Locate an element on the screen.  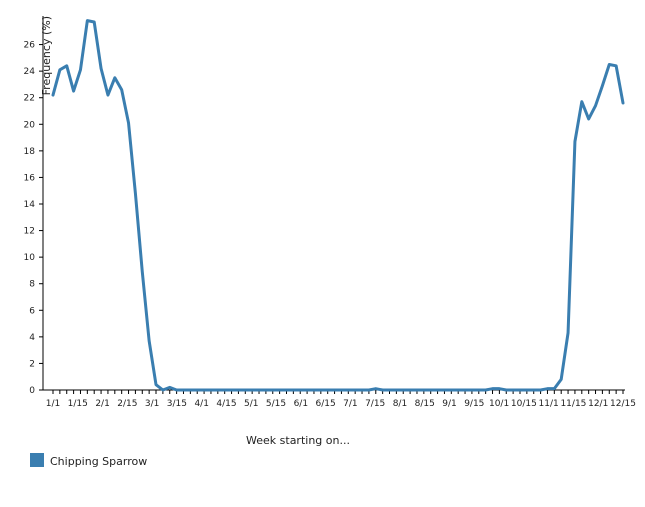
y-tick-label: 18 is located at coordinates (30, 152).